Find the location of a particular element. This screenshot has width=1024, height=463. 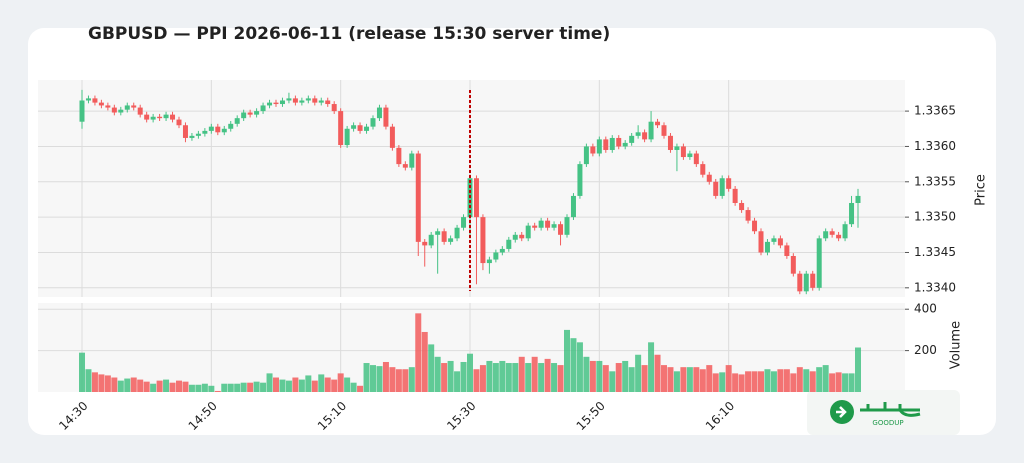

y-tick-label: 1.3350 is located at coordinates (935, 217).